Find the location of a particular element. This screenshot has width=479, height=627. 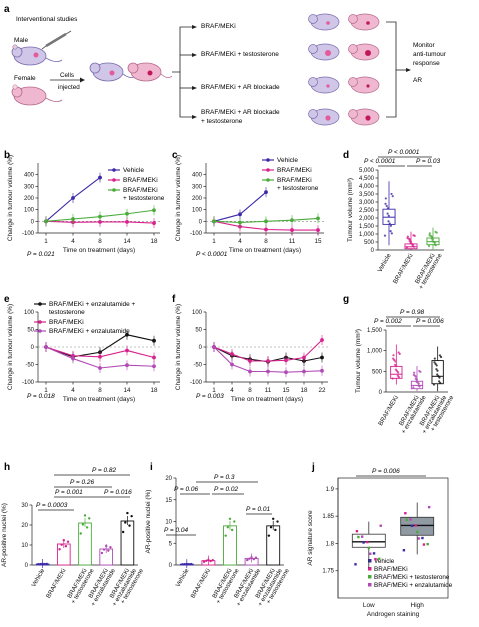

chart-d-category-label: BRAF/MEKi is located at coordinates (403, 269).